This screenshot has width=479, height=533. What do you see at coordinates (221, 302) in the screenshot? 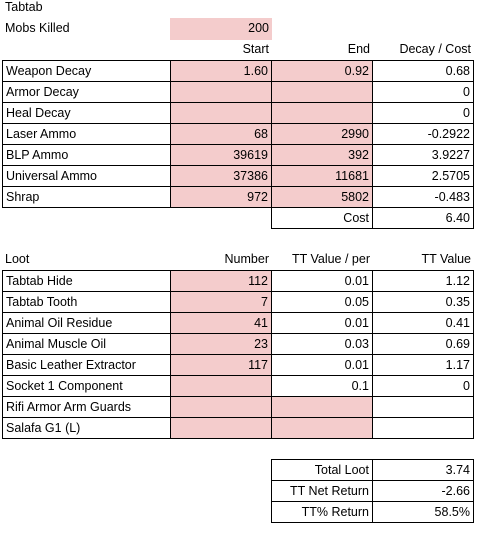
I see `value: 7` at bounding box center [221, 302].